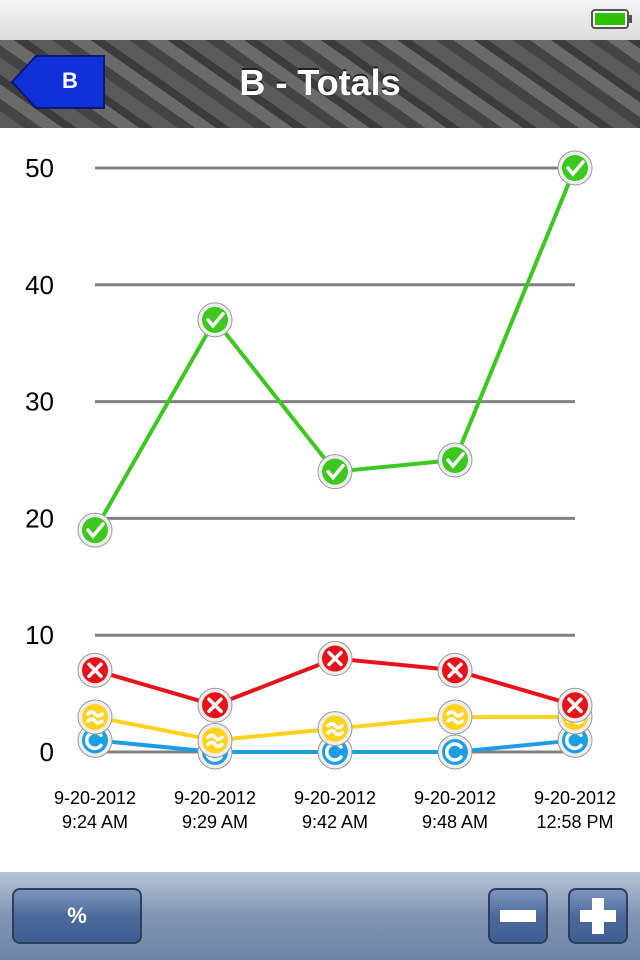  Describe the element at coordinates (320, 916) in the screenshot. I see `toolbar: %` at that location.